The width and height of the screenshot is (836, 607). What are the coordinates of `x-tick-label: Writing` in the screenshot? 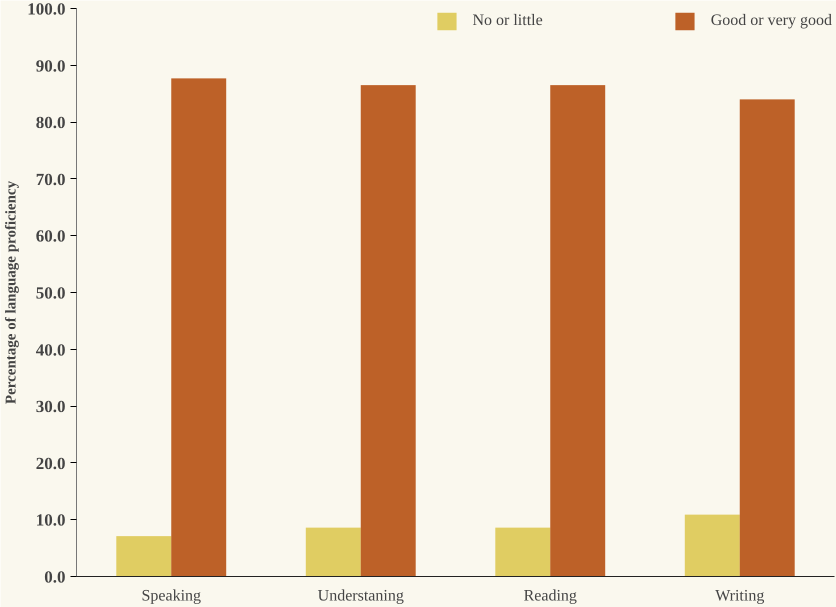 It's located at (739, 596).